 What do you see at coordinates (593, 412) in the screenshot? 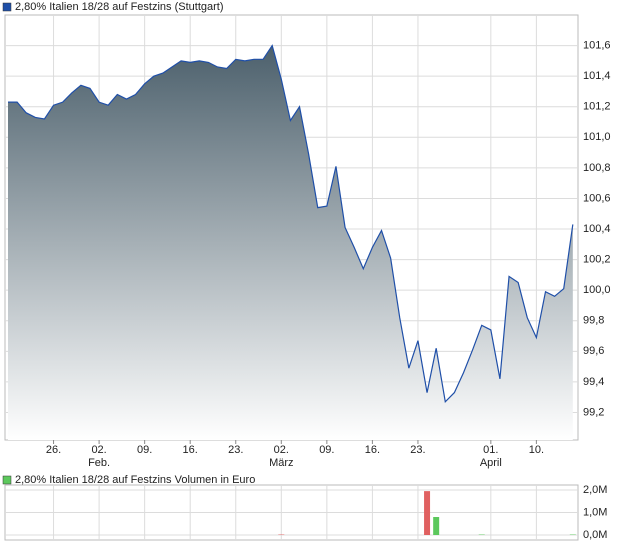
I see `y-tick-label: 99,2` at bounding box center [593, 412].